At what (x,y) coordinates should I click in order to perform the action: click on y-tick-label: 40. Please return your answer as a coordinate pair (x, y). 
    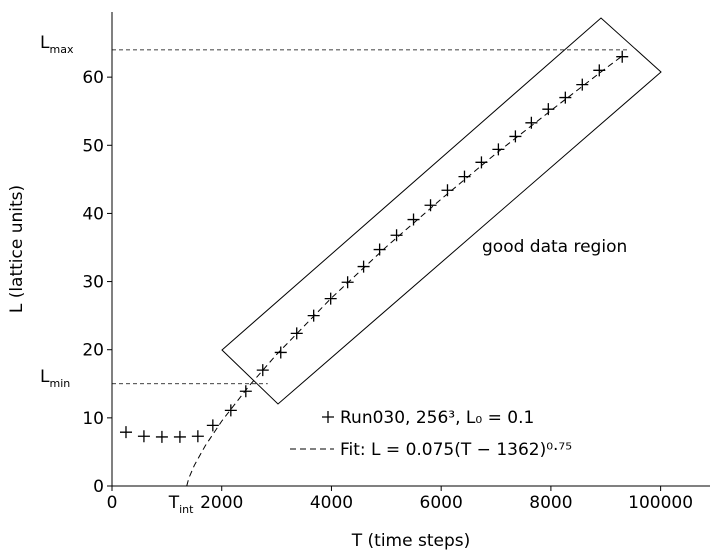
    Looking at the image, I should click on (93, 214).